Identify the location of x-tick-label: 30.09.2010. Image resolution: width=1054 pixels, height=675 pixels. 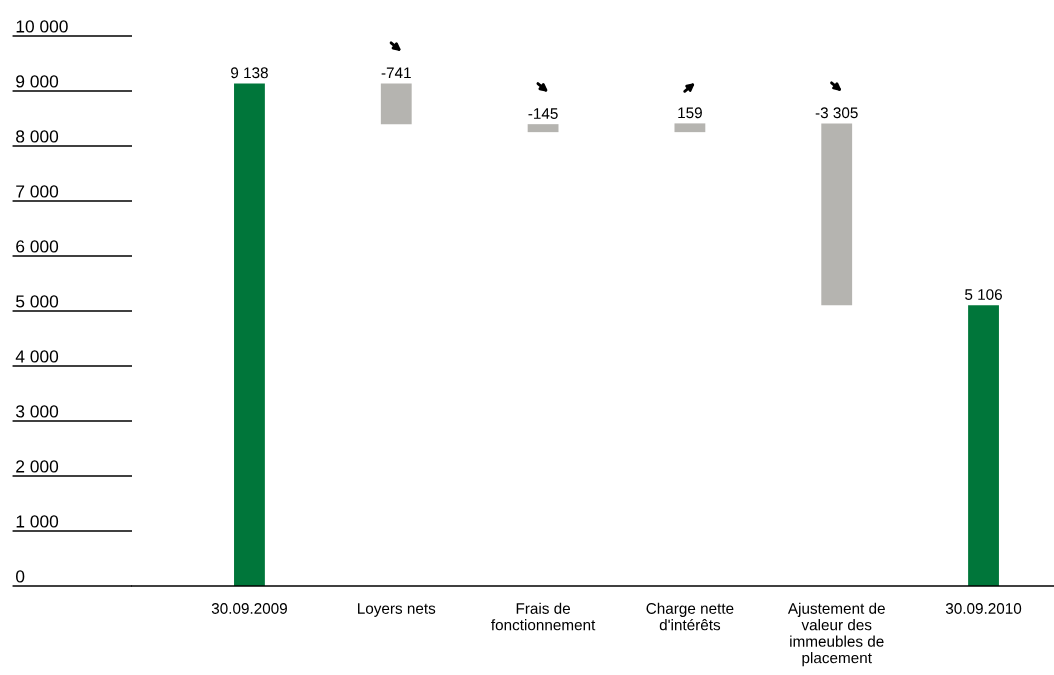
(983, 608).